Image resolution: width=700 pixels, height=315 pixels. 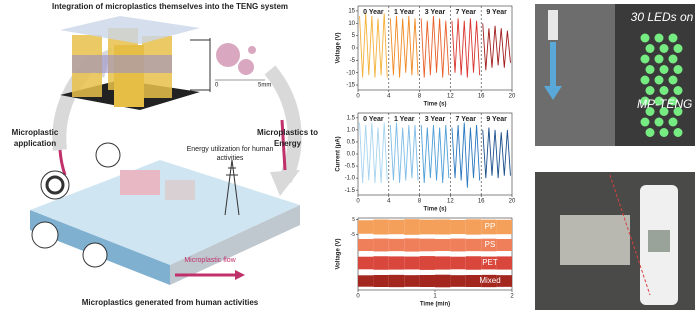 I want to click on segment-label: 3 Year, so click(x=435, y=12).